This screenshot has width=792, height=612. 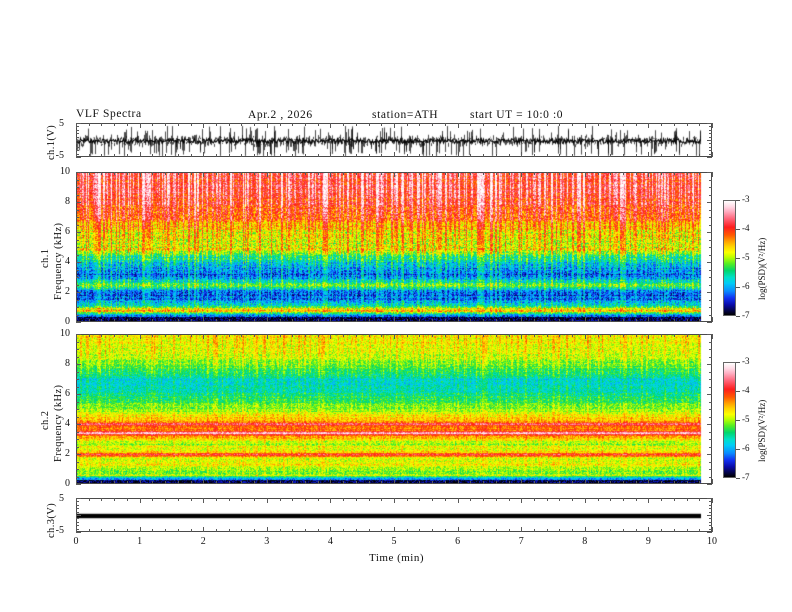 I want to click on colorbar1-tick--6: -6, so click(x=746, y=286).